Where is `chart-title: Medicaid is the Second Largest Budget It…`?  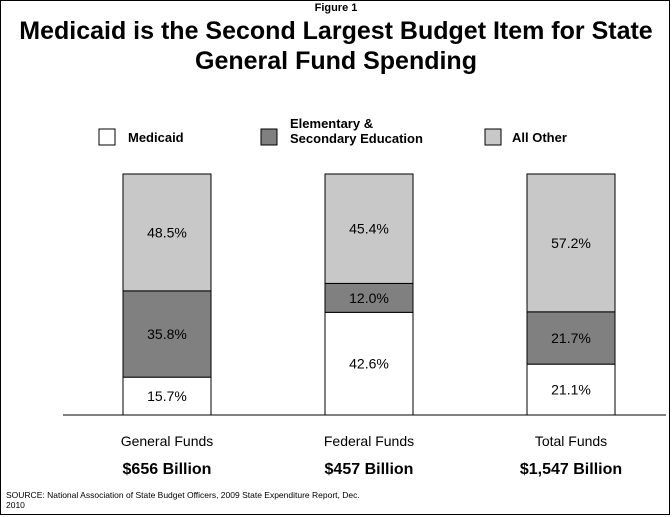 chart-title: Medicaid is the Second Largest Budget It… is located at coordinates (336, 46).